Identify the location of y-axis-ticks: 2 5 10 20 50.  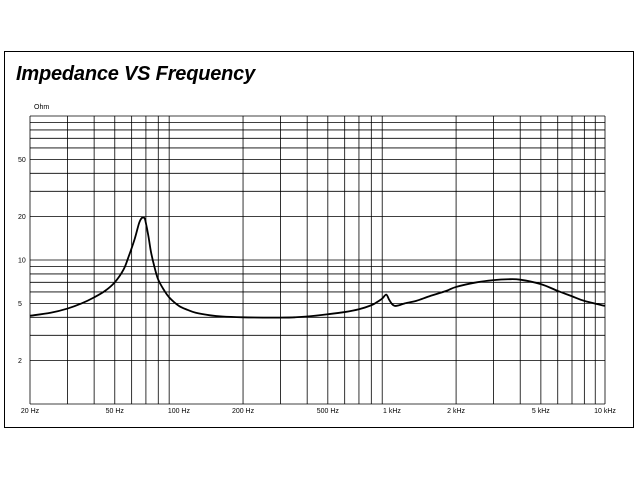
(22, 261).